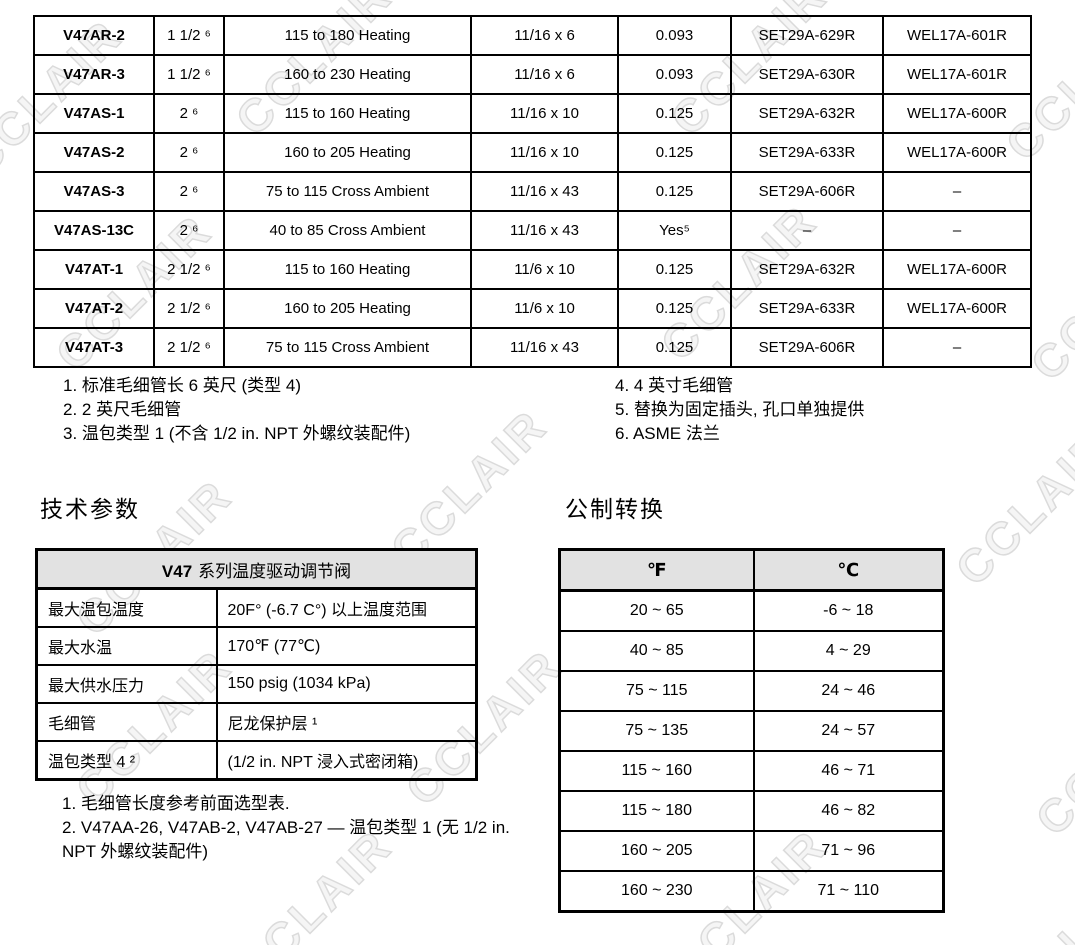 The height and width of the screenshot is (945, 1075). I want to click on metric-table-row: 160 ~ 205 71 ~ 96, so click(751, 851).